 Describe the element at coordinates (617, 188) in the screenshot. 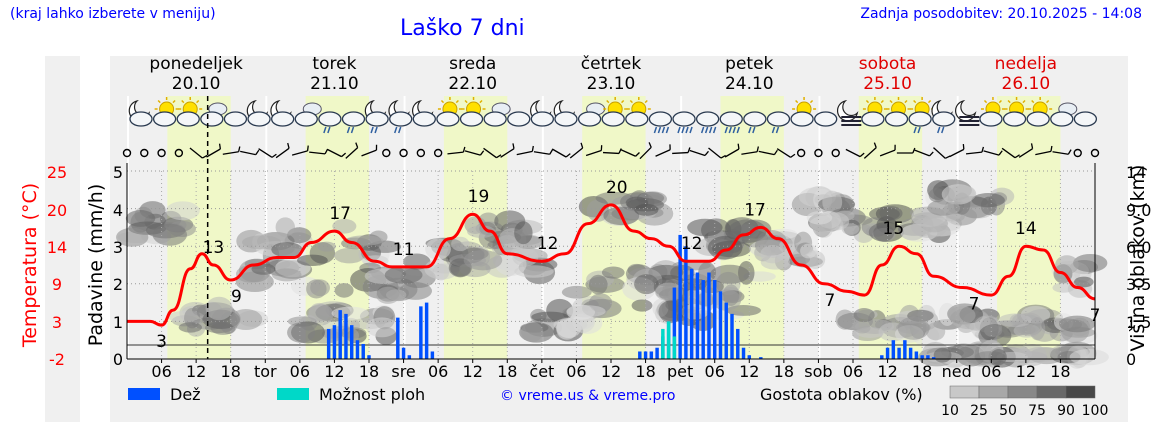

I see `temperature-label: 20` at that location.